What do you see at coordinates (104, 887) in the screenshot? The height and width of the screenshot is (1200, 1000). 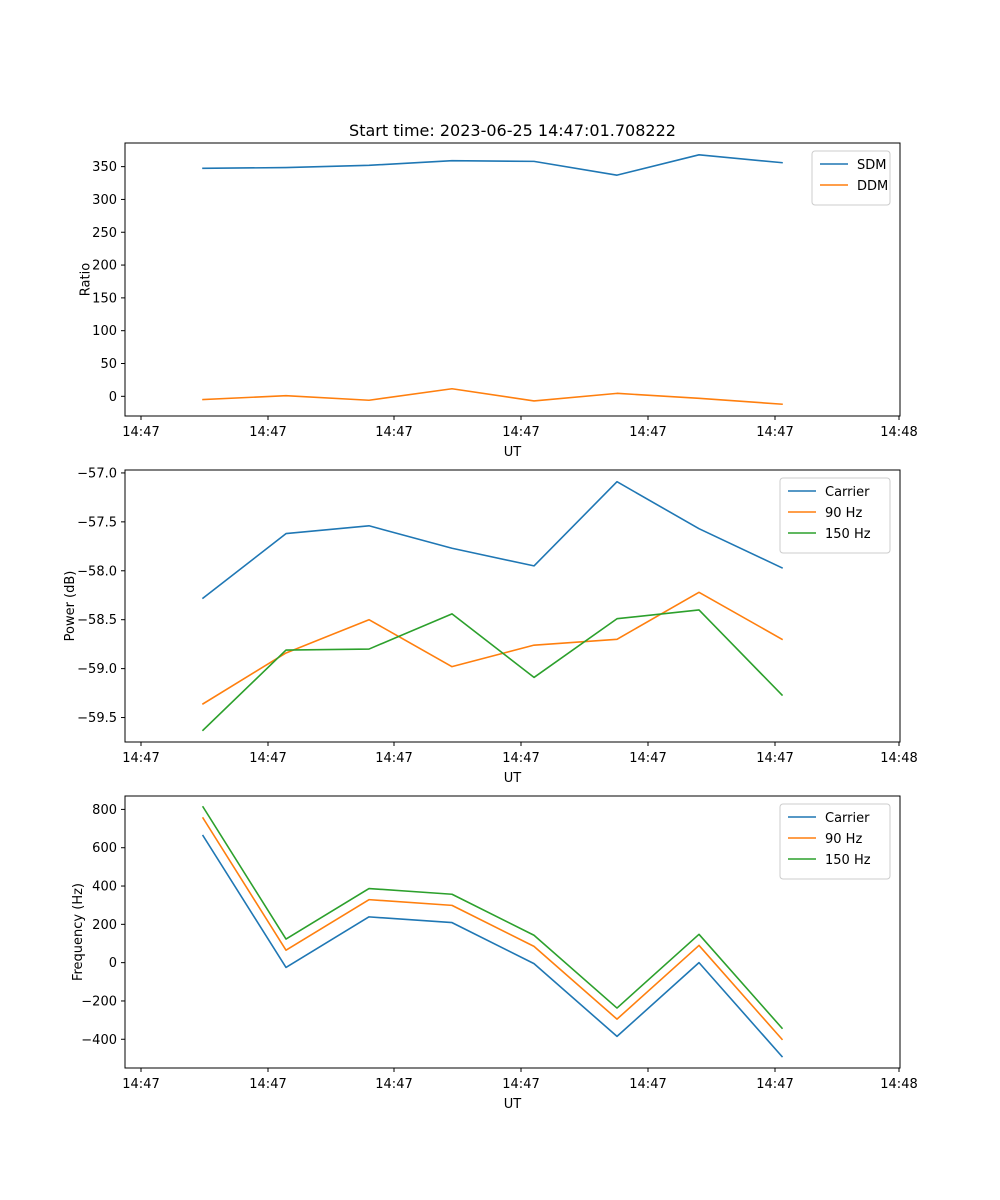 I see `y-tick-label: 400` at bounding box center [104, 887].